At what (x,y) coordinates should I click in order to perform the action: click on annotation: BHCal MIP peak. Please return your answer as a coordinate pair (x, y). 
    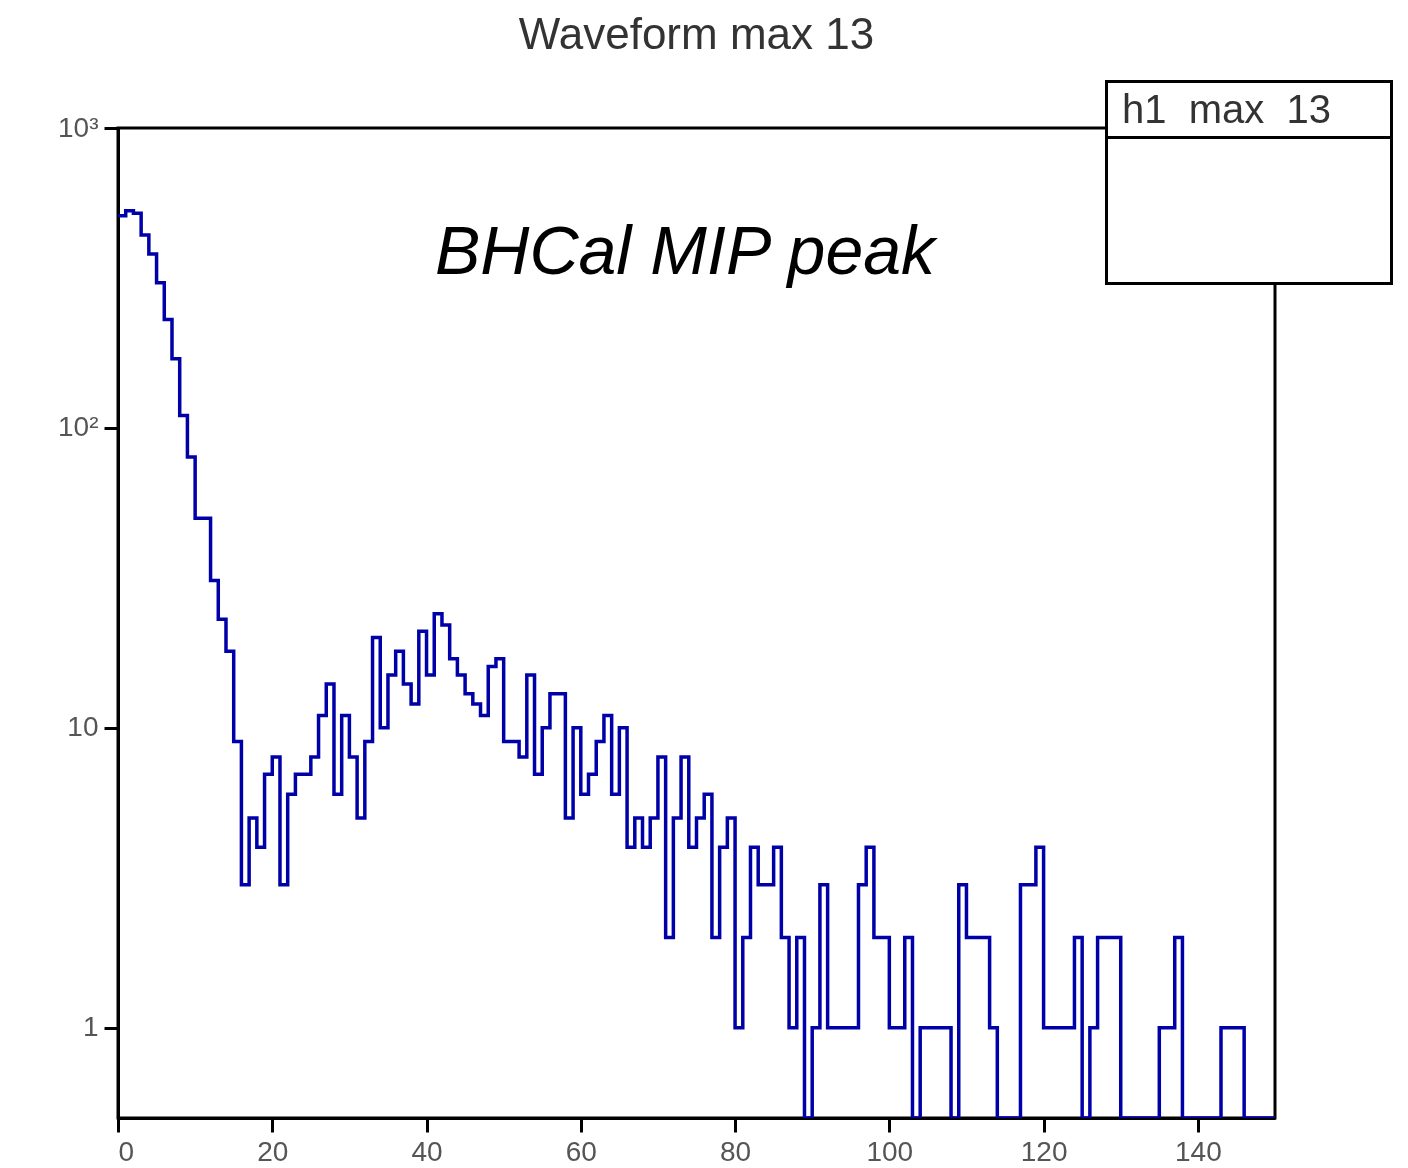
    Looking at the image, I should click on (686, 250).